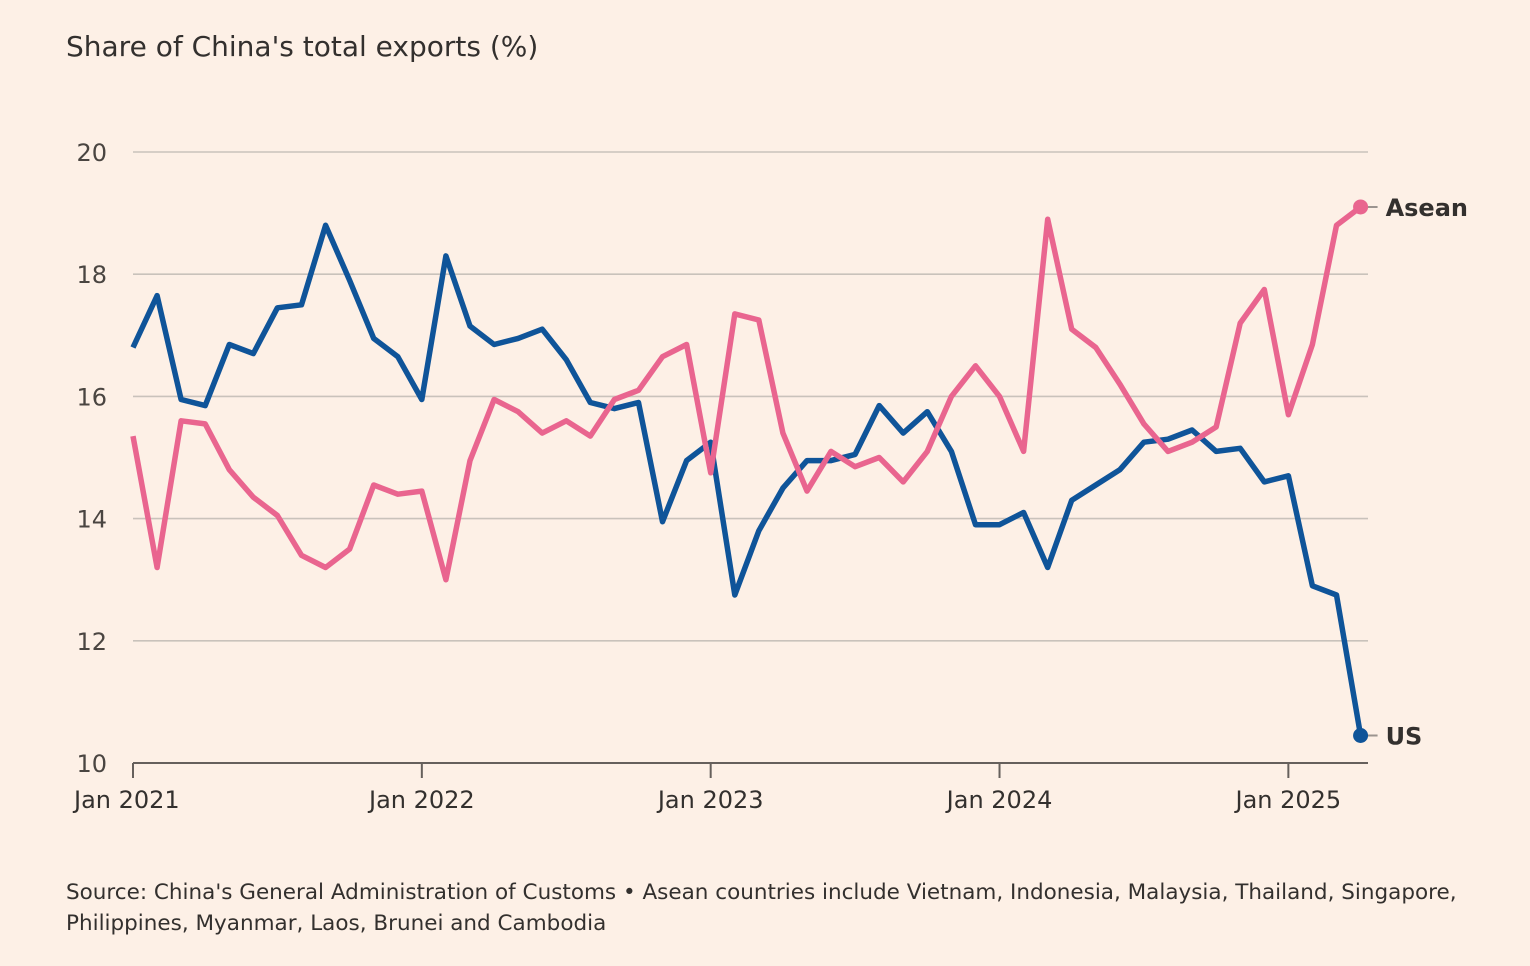 This screenshot has width=1530, height=966. I want to click on y-tick-label: 20, so click(91, 153).